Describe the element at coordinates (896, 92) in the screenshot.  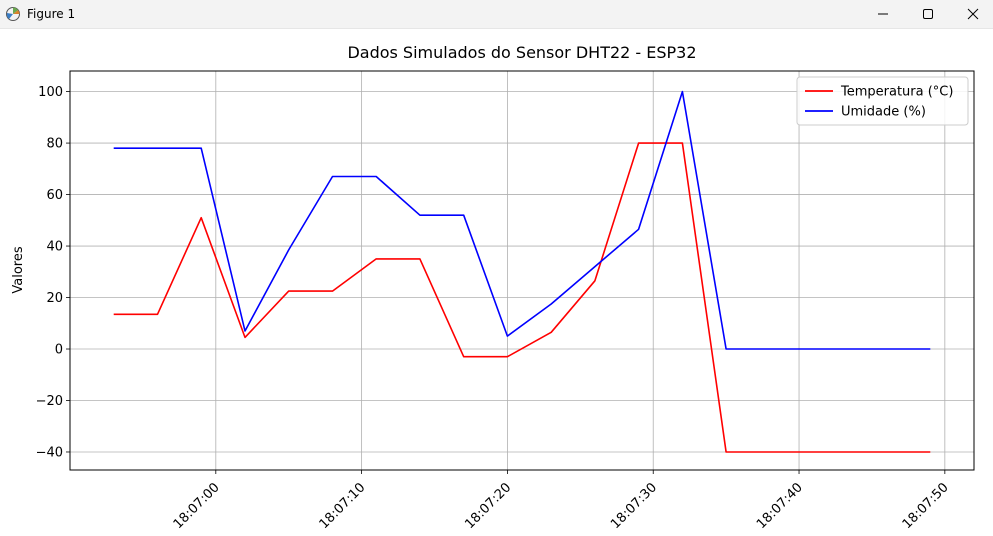
I see `legend-label: Temperatura (°C)` at that location.